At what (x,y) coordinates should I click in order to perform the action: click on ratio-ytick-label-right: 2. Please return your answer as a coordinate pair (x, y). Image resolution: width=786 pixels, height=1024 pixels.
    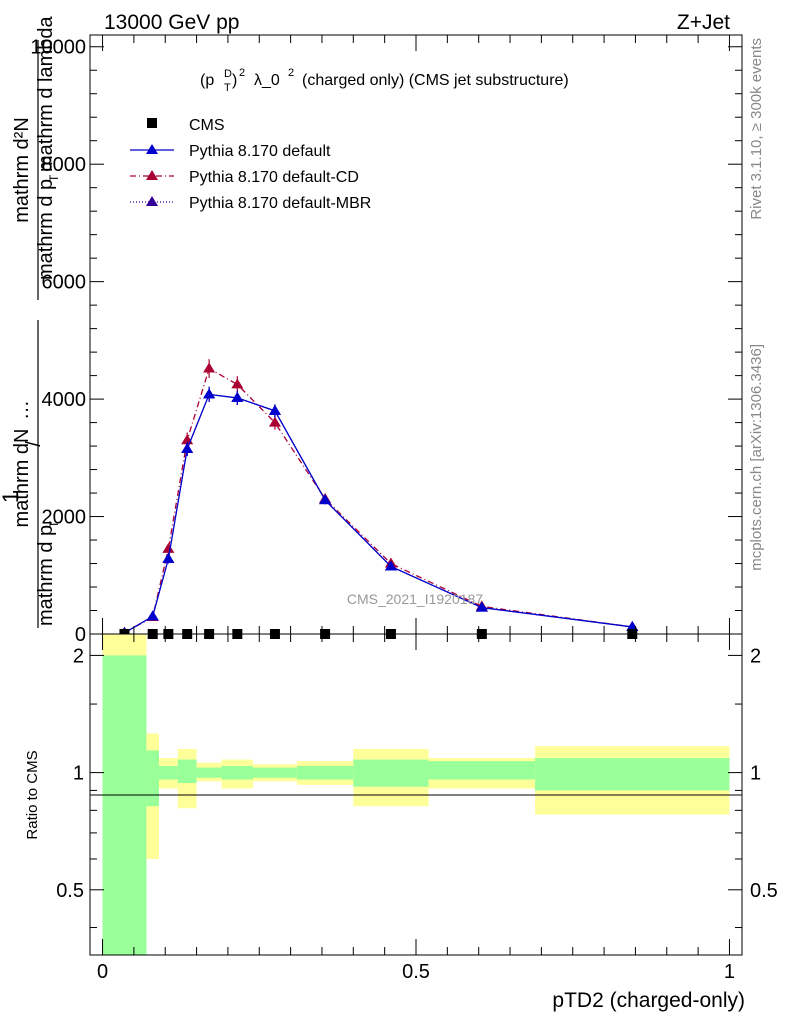
    Looking at the image, I should click on (755, 656).